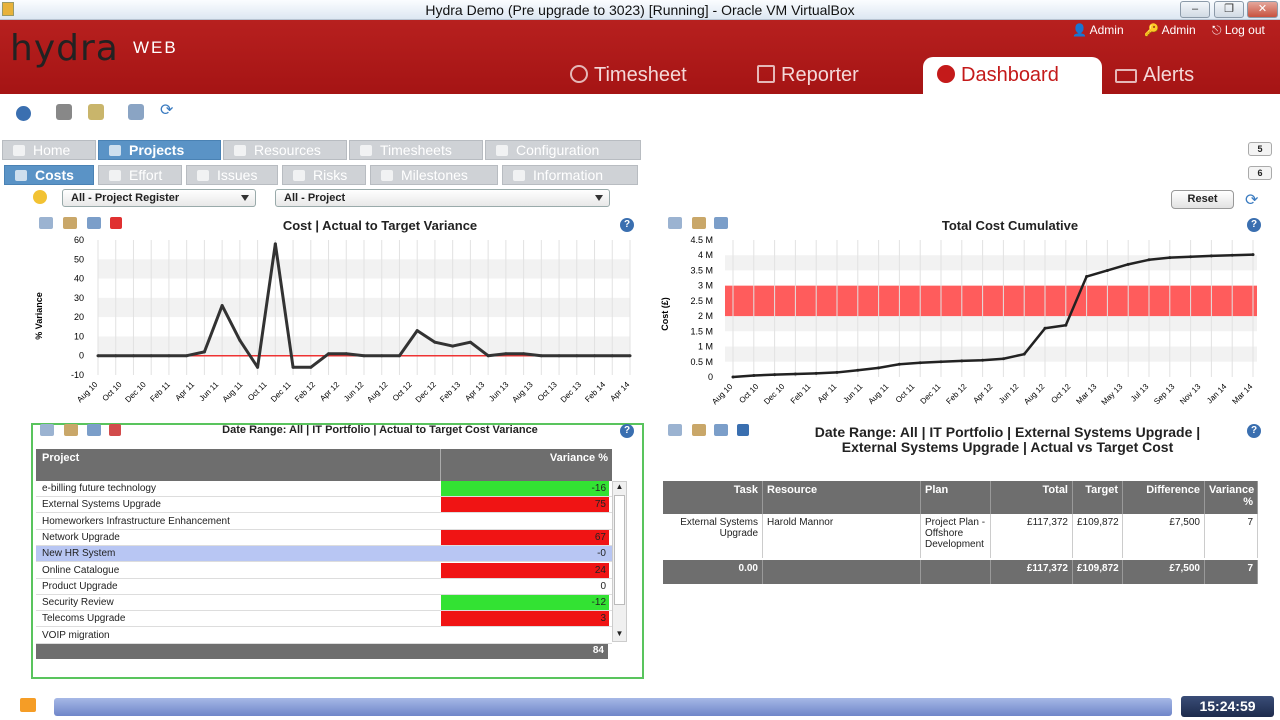  Describe the element at coordinates (324, 489) in the screenshot. I see `table-row: e-billing future technology -16` at that location.